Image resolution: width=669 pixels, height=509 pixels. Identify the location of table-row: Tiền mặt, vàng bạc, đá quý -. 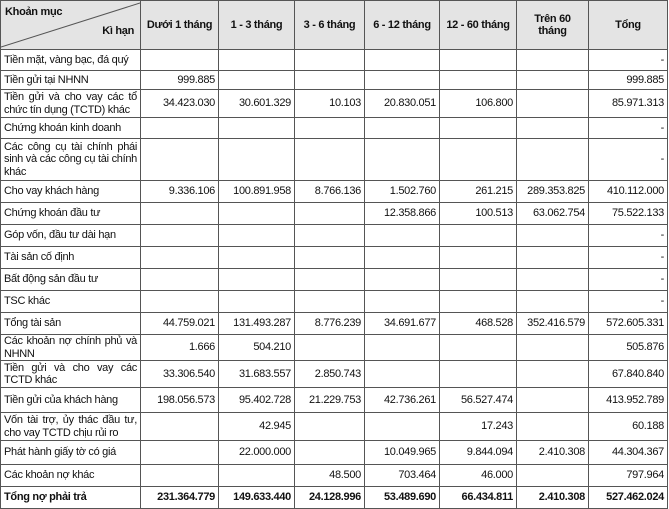
(334, 60).